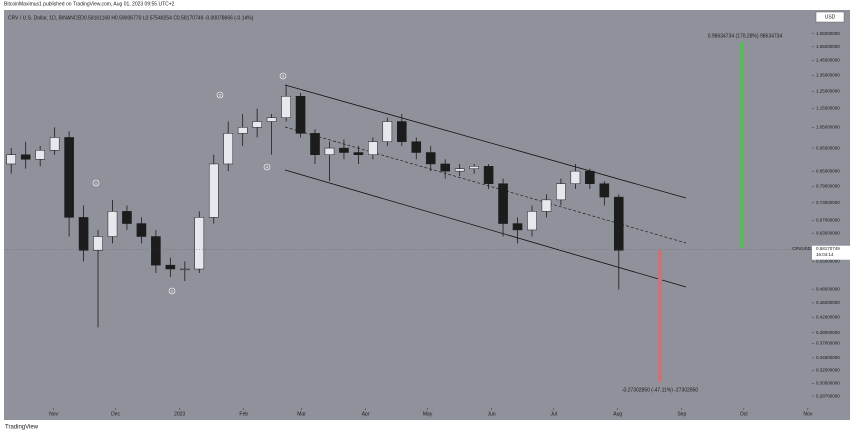 The width and height of the screenshot is (850, 439). I want to click on x-tick-label: Sep, so click(681, 414).